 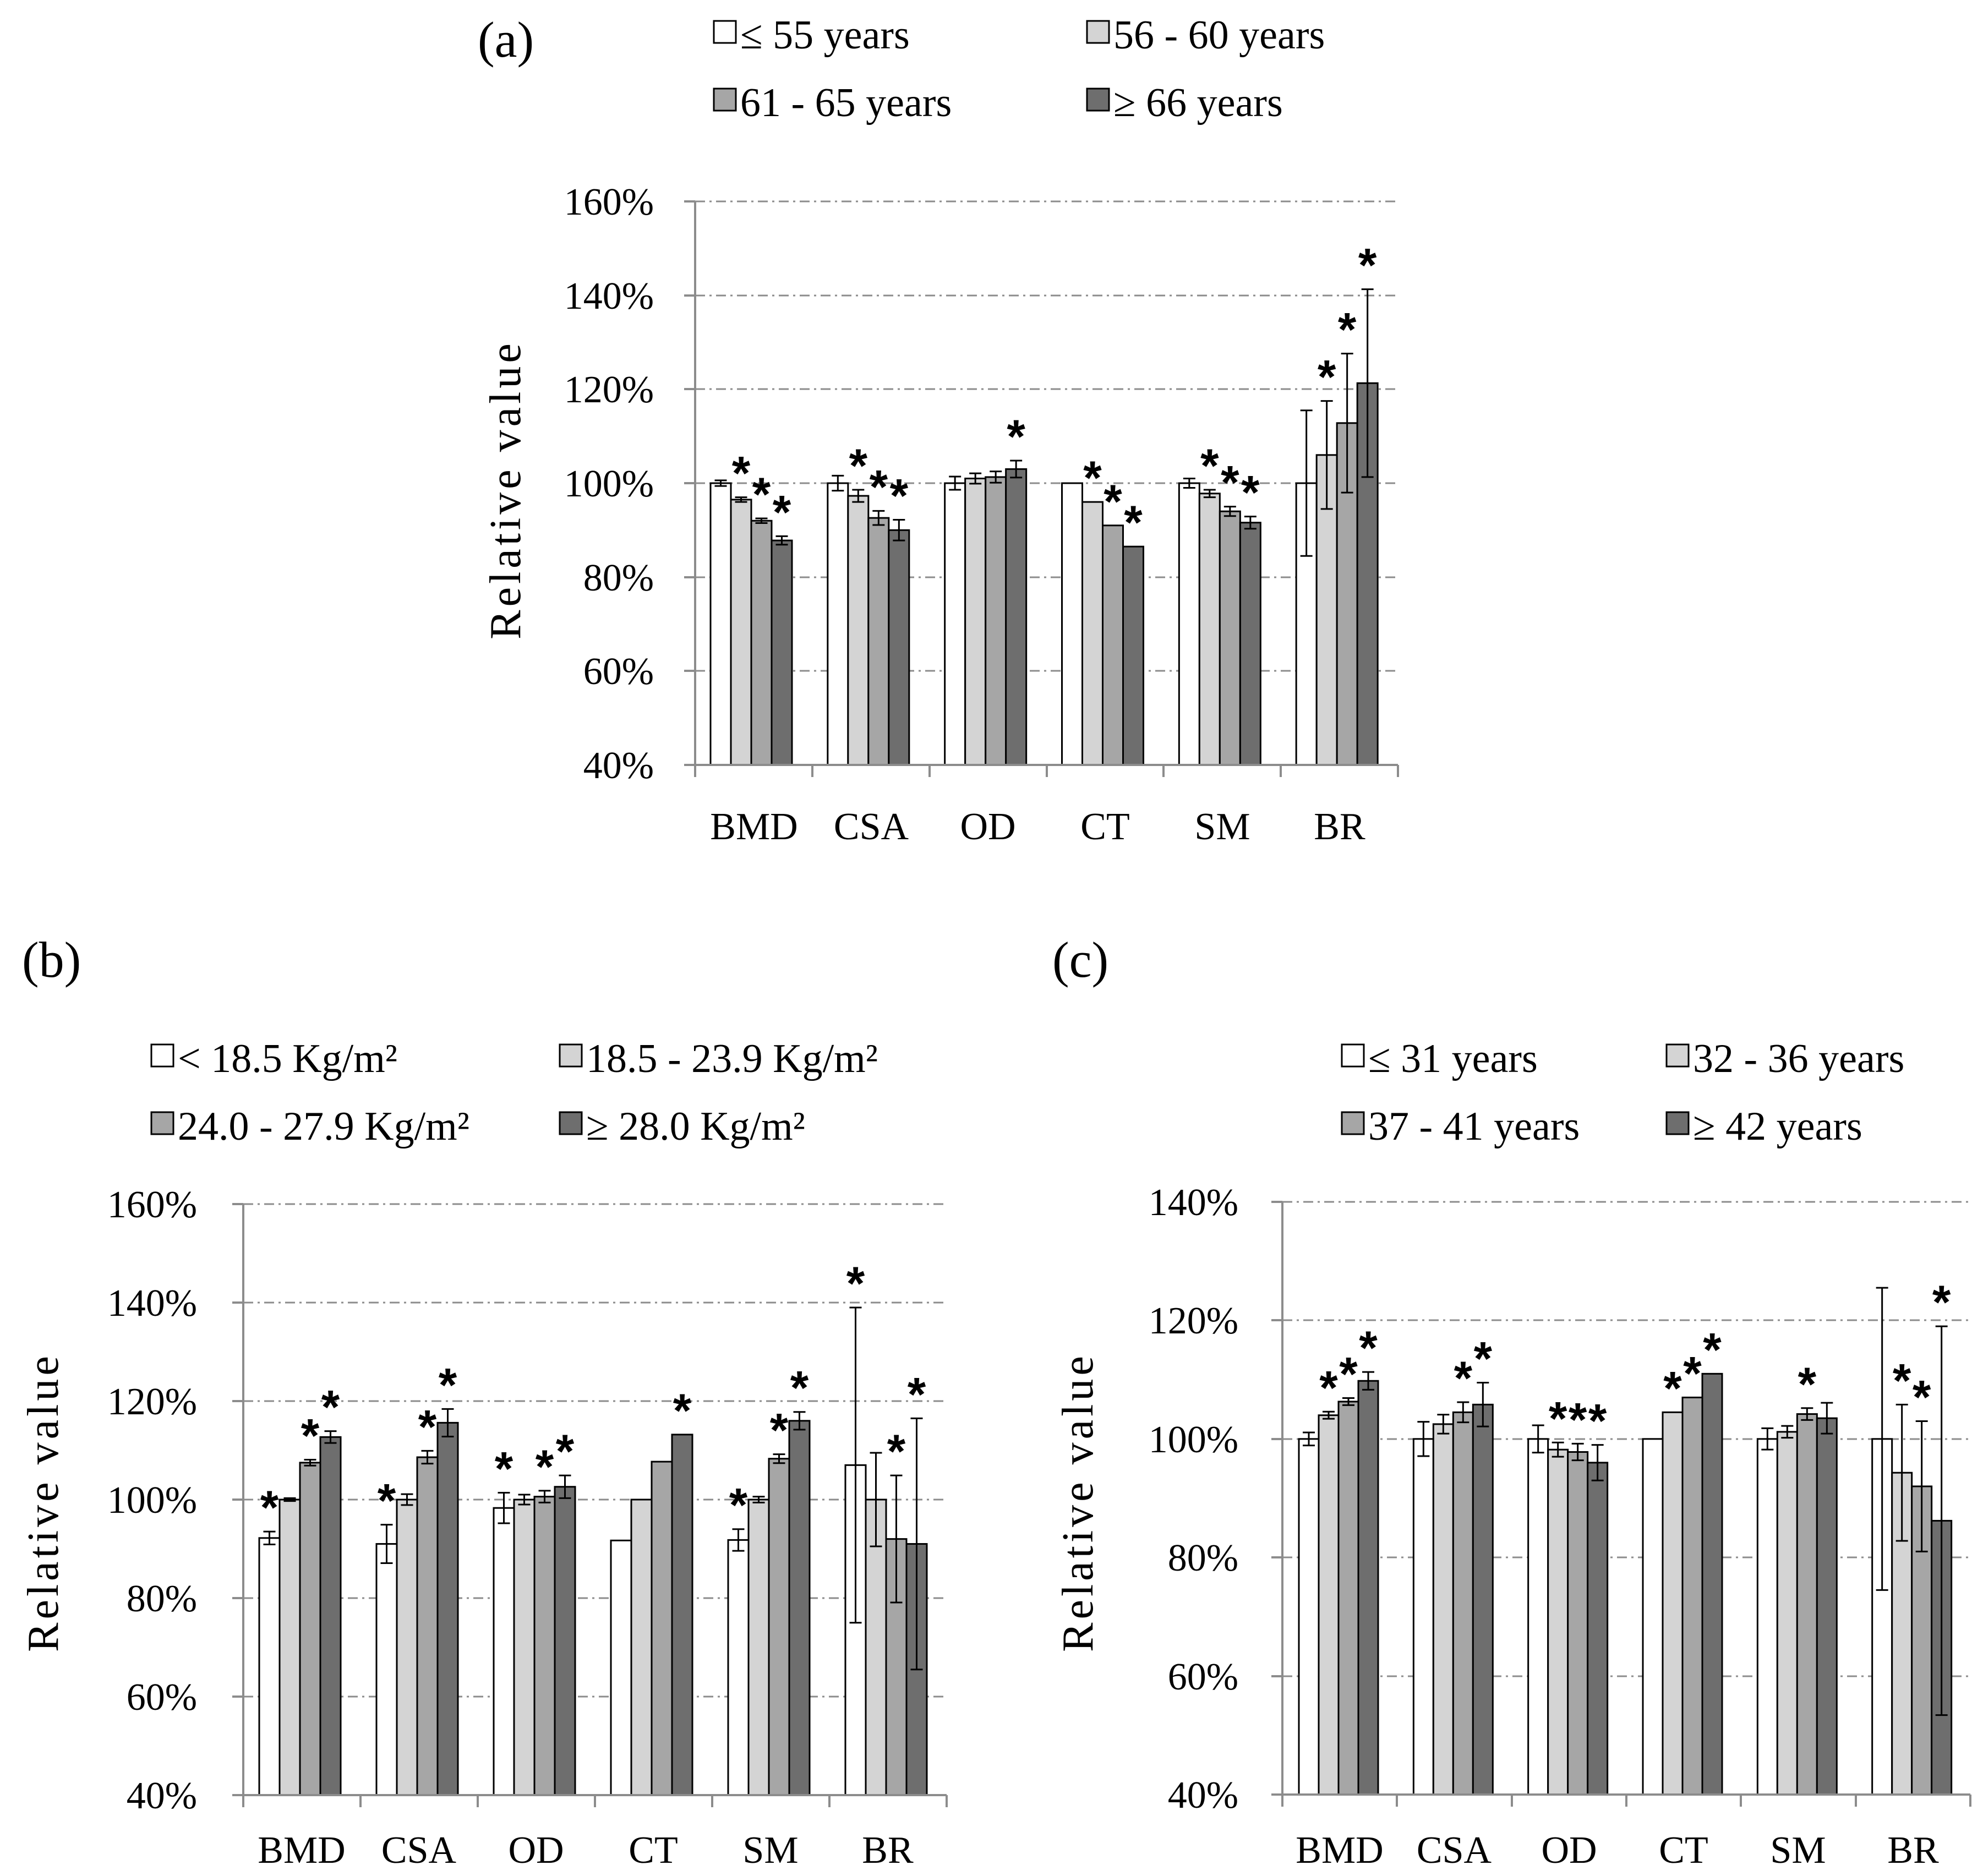 I want to click on xtick-a-br: BR, so click(x=1339, y=827).